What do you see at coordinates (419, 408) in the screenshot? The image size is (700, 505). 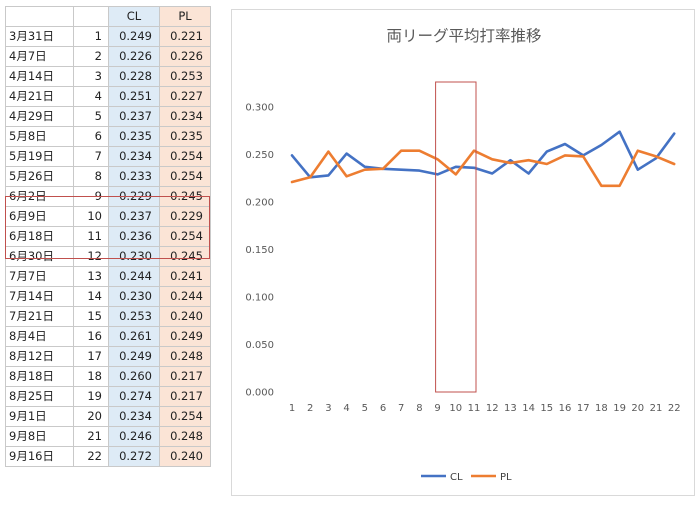 I see `x-tick-label: 8` at bounding box center [419, 408].